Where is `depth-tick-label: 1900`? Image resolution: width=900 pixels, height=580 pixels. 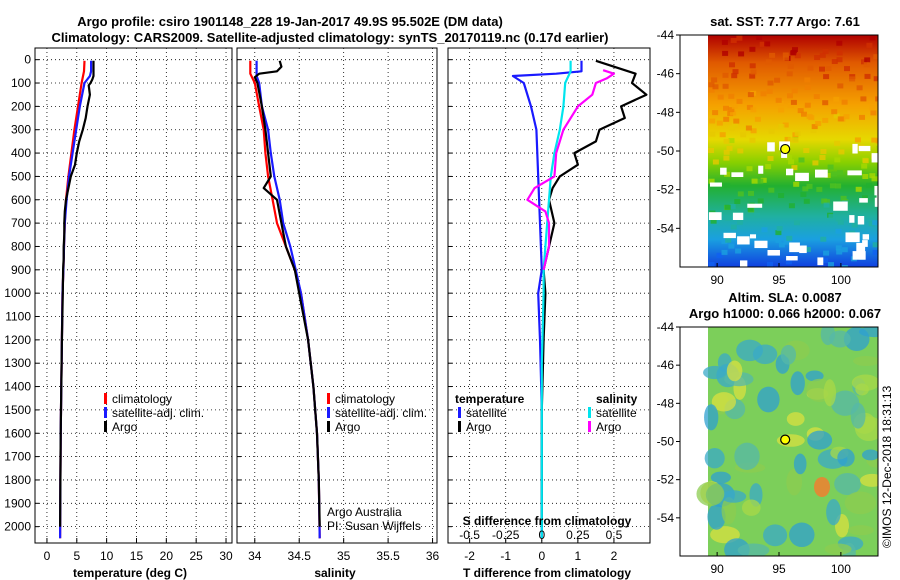
depth-tick-label: 1900 is located at coordinates (17, 503).